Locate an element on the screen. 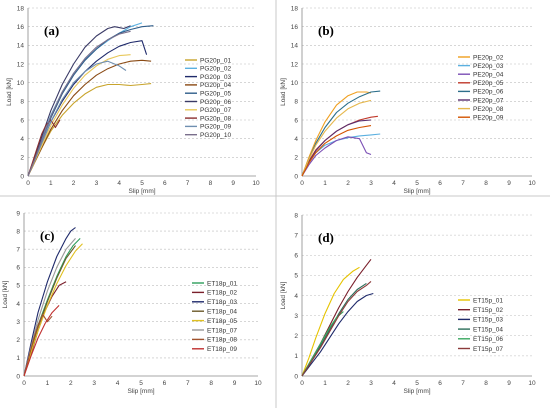 Image resolution: width=550 pixels, height=408 pixels. legend-entry: ET15p_03 is located at coordinates (488, 320).